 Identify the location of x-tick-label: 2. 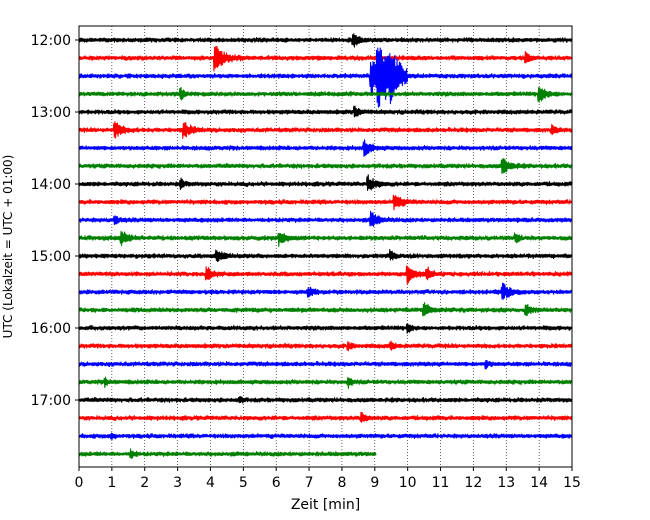
(144, 483).